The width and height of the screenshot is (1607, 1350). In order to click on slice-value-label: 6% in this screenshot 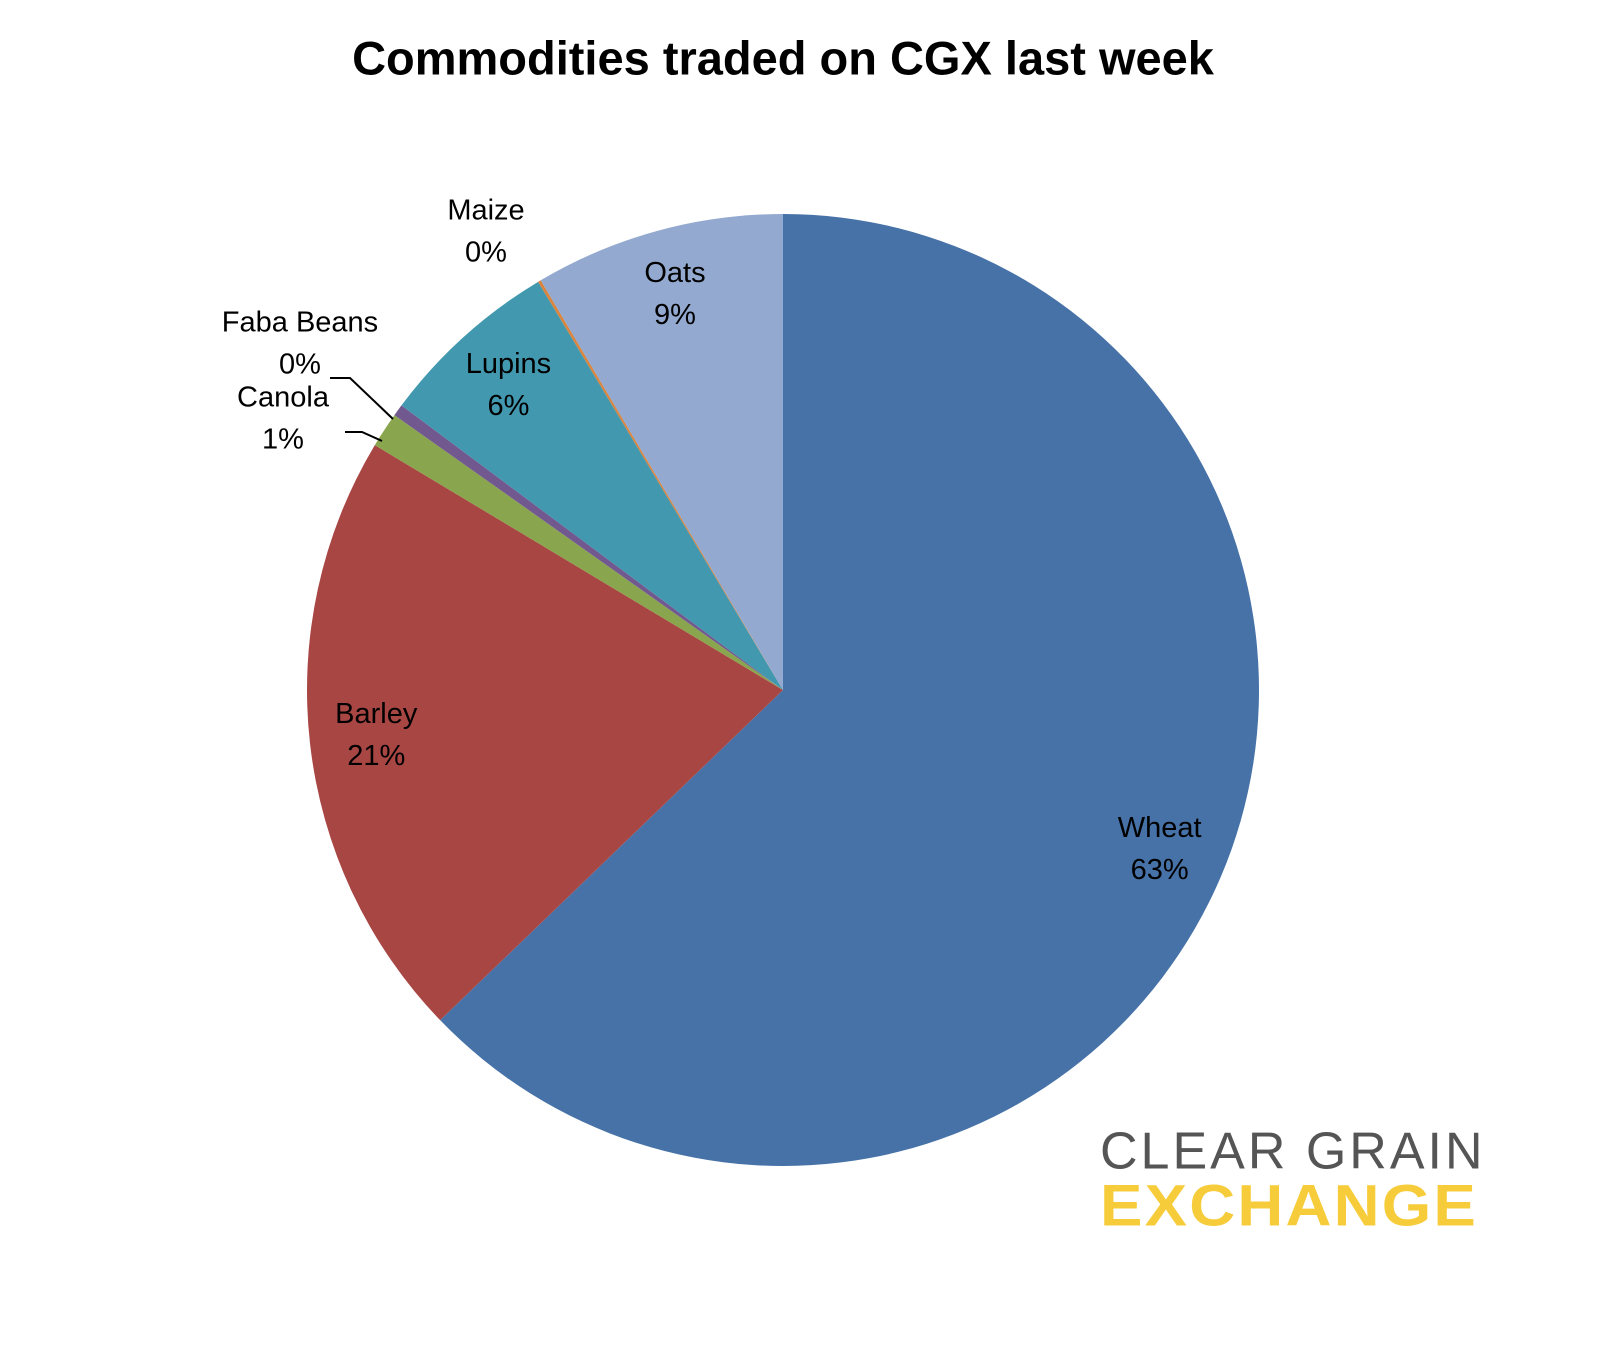, I will do `click(508, 406)`.